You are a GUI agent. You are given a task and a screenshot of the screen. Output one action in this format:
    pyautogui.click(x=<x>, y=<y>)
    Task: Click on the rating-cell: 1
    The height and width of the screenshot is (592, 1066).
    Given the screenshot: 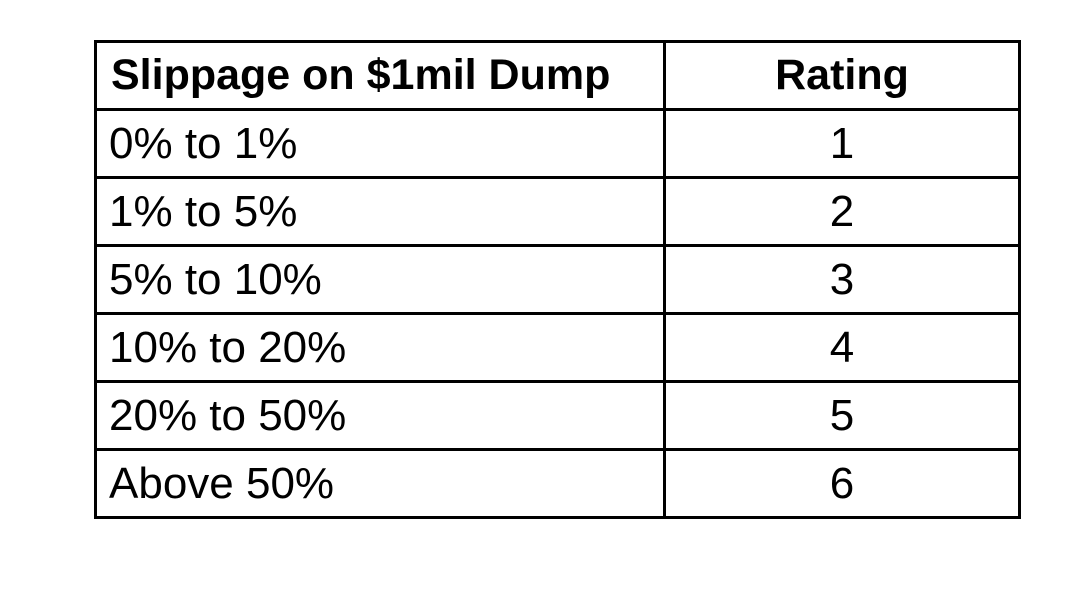 What is the action you would take?
    pyautogui.click(x=842, y=143)
    